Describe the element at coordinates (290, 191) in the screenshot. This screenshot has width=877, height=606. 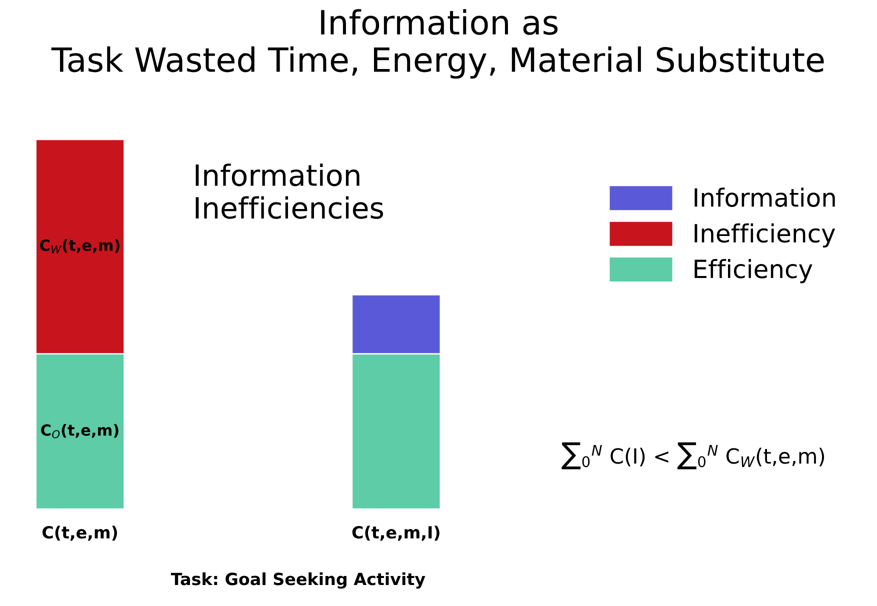
I see `annotation: Information Inefficiencies` at that location.